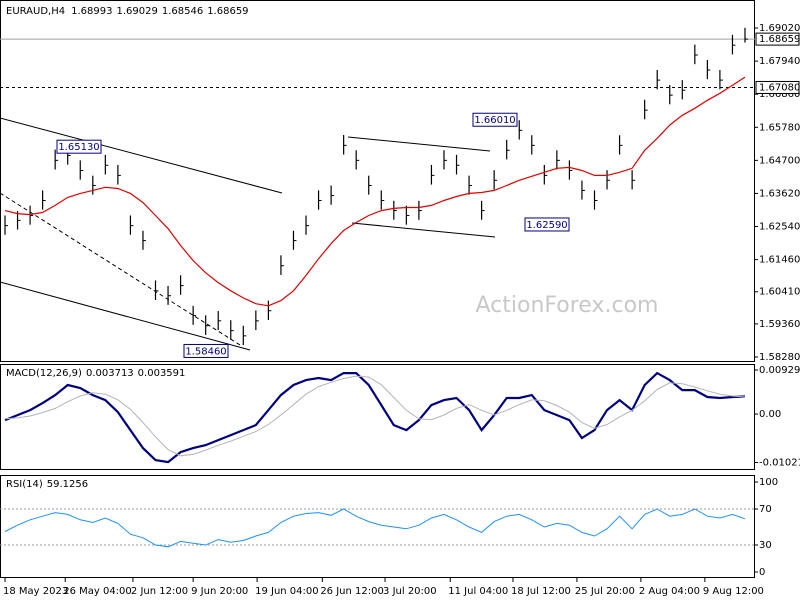 The width and height of the screenshot is (800, 600). Describe the element at coordinates (779, 462) in the screenshot. I see `y-tick-label: -0.010211` at that location.